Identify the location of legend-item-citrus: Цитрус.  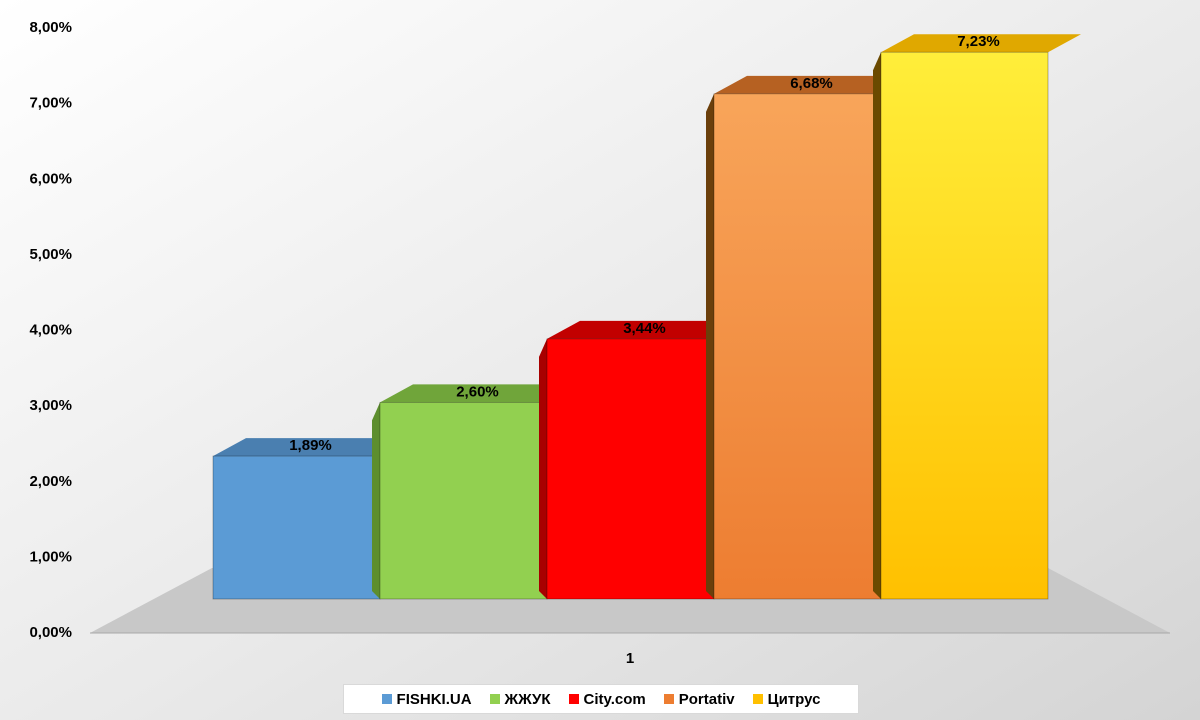
(786, 699).